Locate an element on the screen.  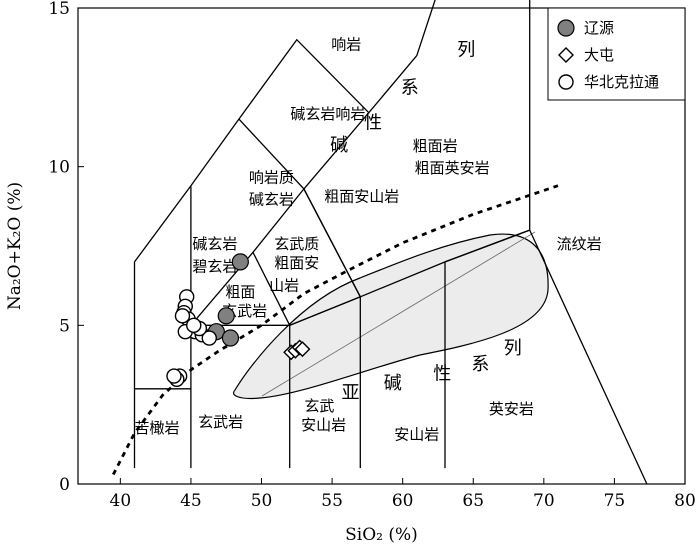
y-axis-label: Na₂O+K₂O (%) is located at coordinates (15, 246).